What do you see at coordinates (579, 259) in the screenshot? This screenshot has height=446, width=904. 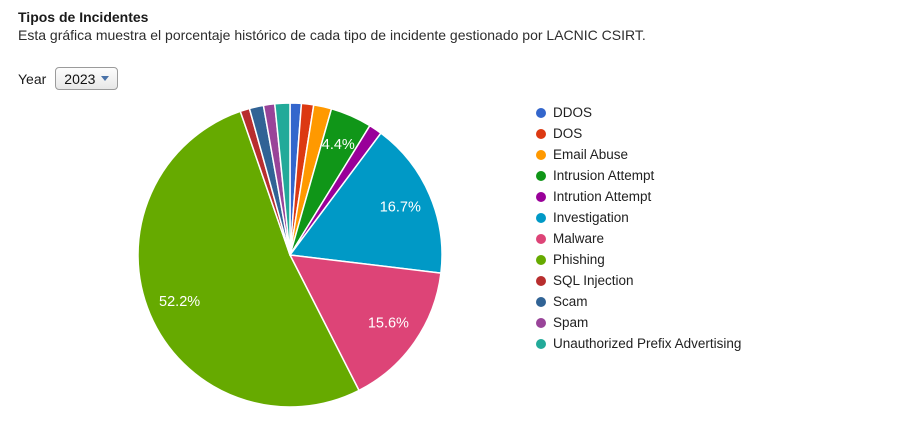 I see `legend-item-label: Phishing` at bounding box center [579, 259].